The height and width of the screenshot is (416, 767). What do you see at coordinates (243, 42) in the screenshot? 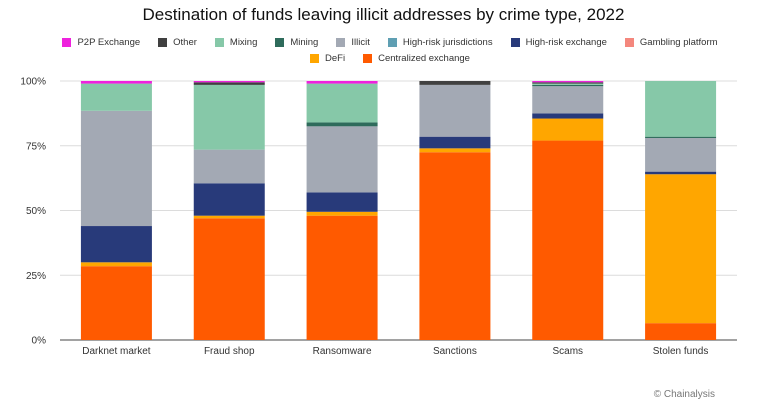
I see `legend-label: Mixing` at bounding box center [243, 42].